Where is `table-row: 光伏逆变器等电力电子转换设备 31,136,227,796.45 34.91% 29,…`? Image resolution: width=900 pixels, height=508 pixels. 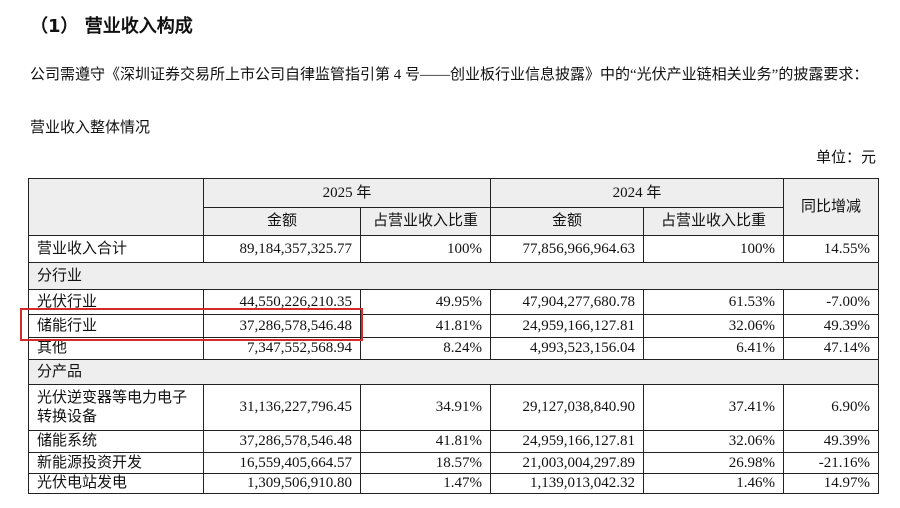
table-row: 光伏逆变器等电力电子转换设备 31,136,227,796.45 34.91% 29,… is located at coordinates (453, 407).